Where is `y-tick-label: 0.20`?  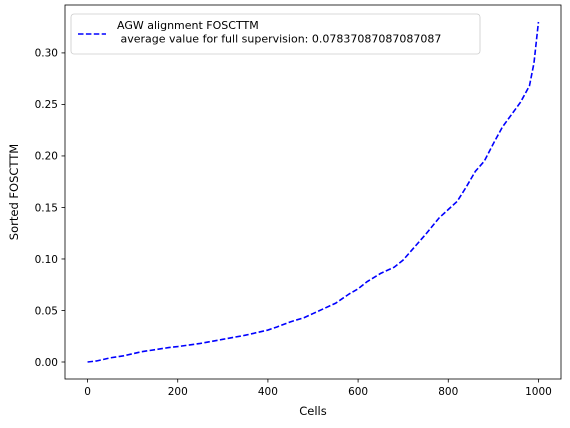
y-tick-label: 0.20 is located at coordinates (46, 157).